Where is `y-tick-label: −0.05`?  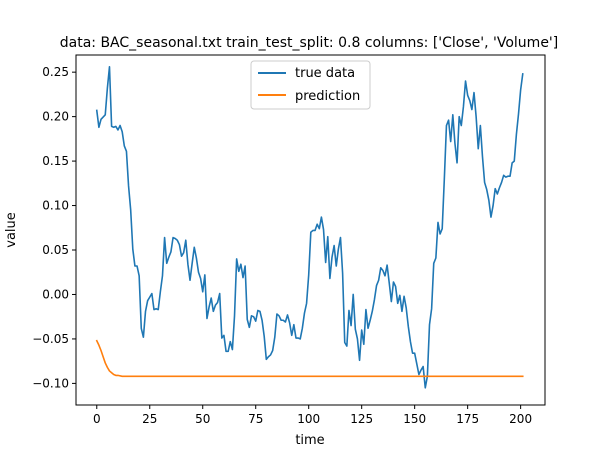
y-tick-label: −0.05 is located at coordinates (50, 339).